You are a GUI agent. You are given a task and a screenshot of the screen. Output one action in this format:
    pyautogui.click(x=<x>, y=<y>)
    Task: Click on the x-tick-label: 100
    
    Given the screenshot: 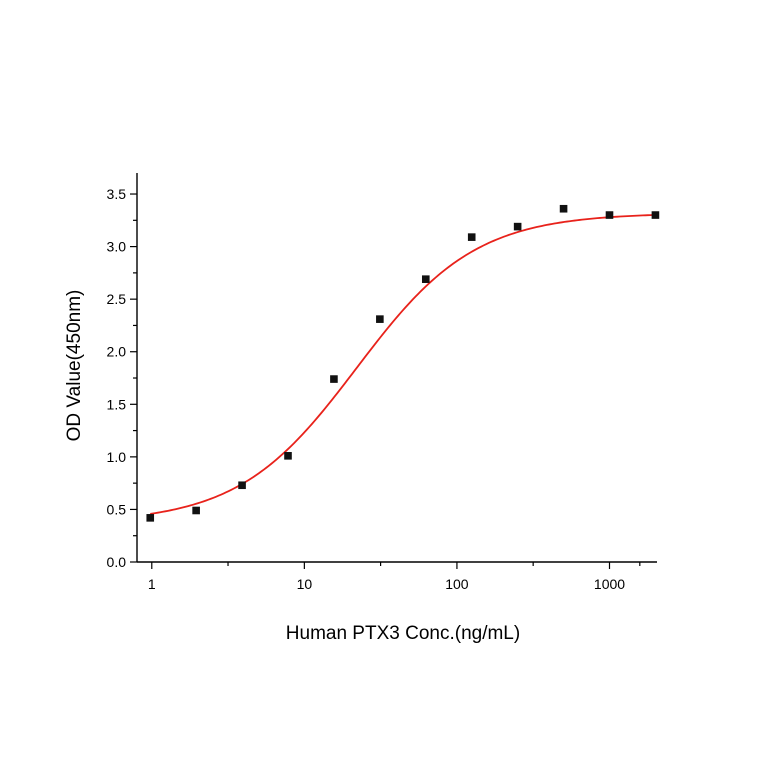 What is the action you would take?
    pyautogui.click(x=457, y=584)
    